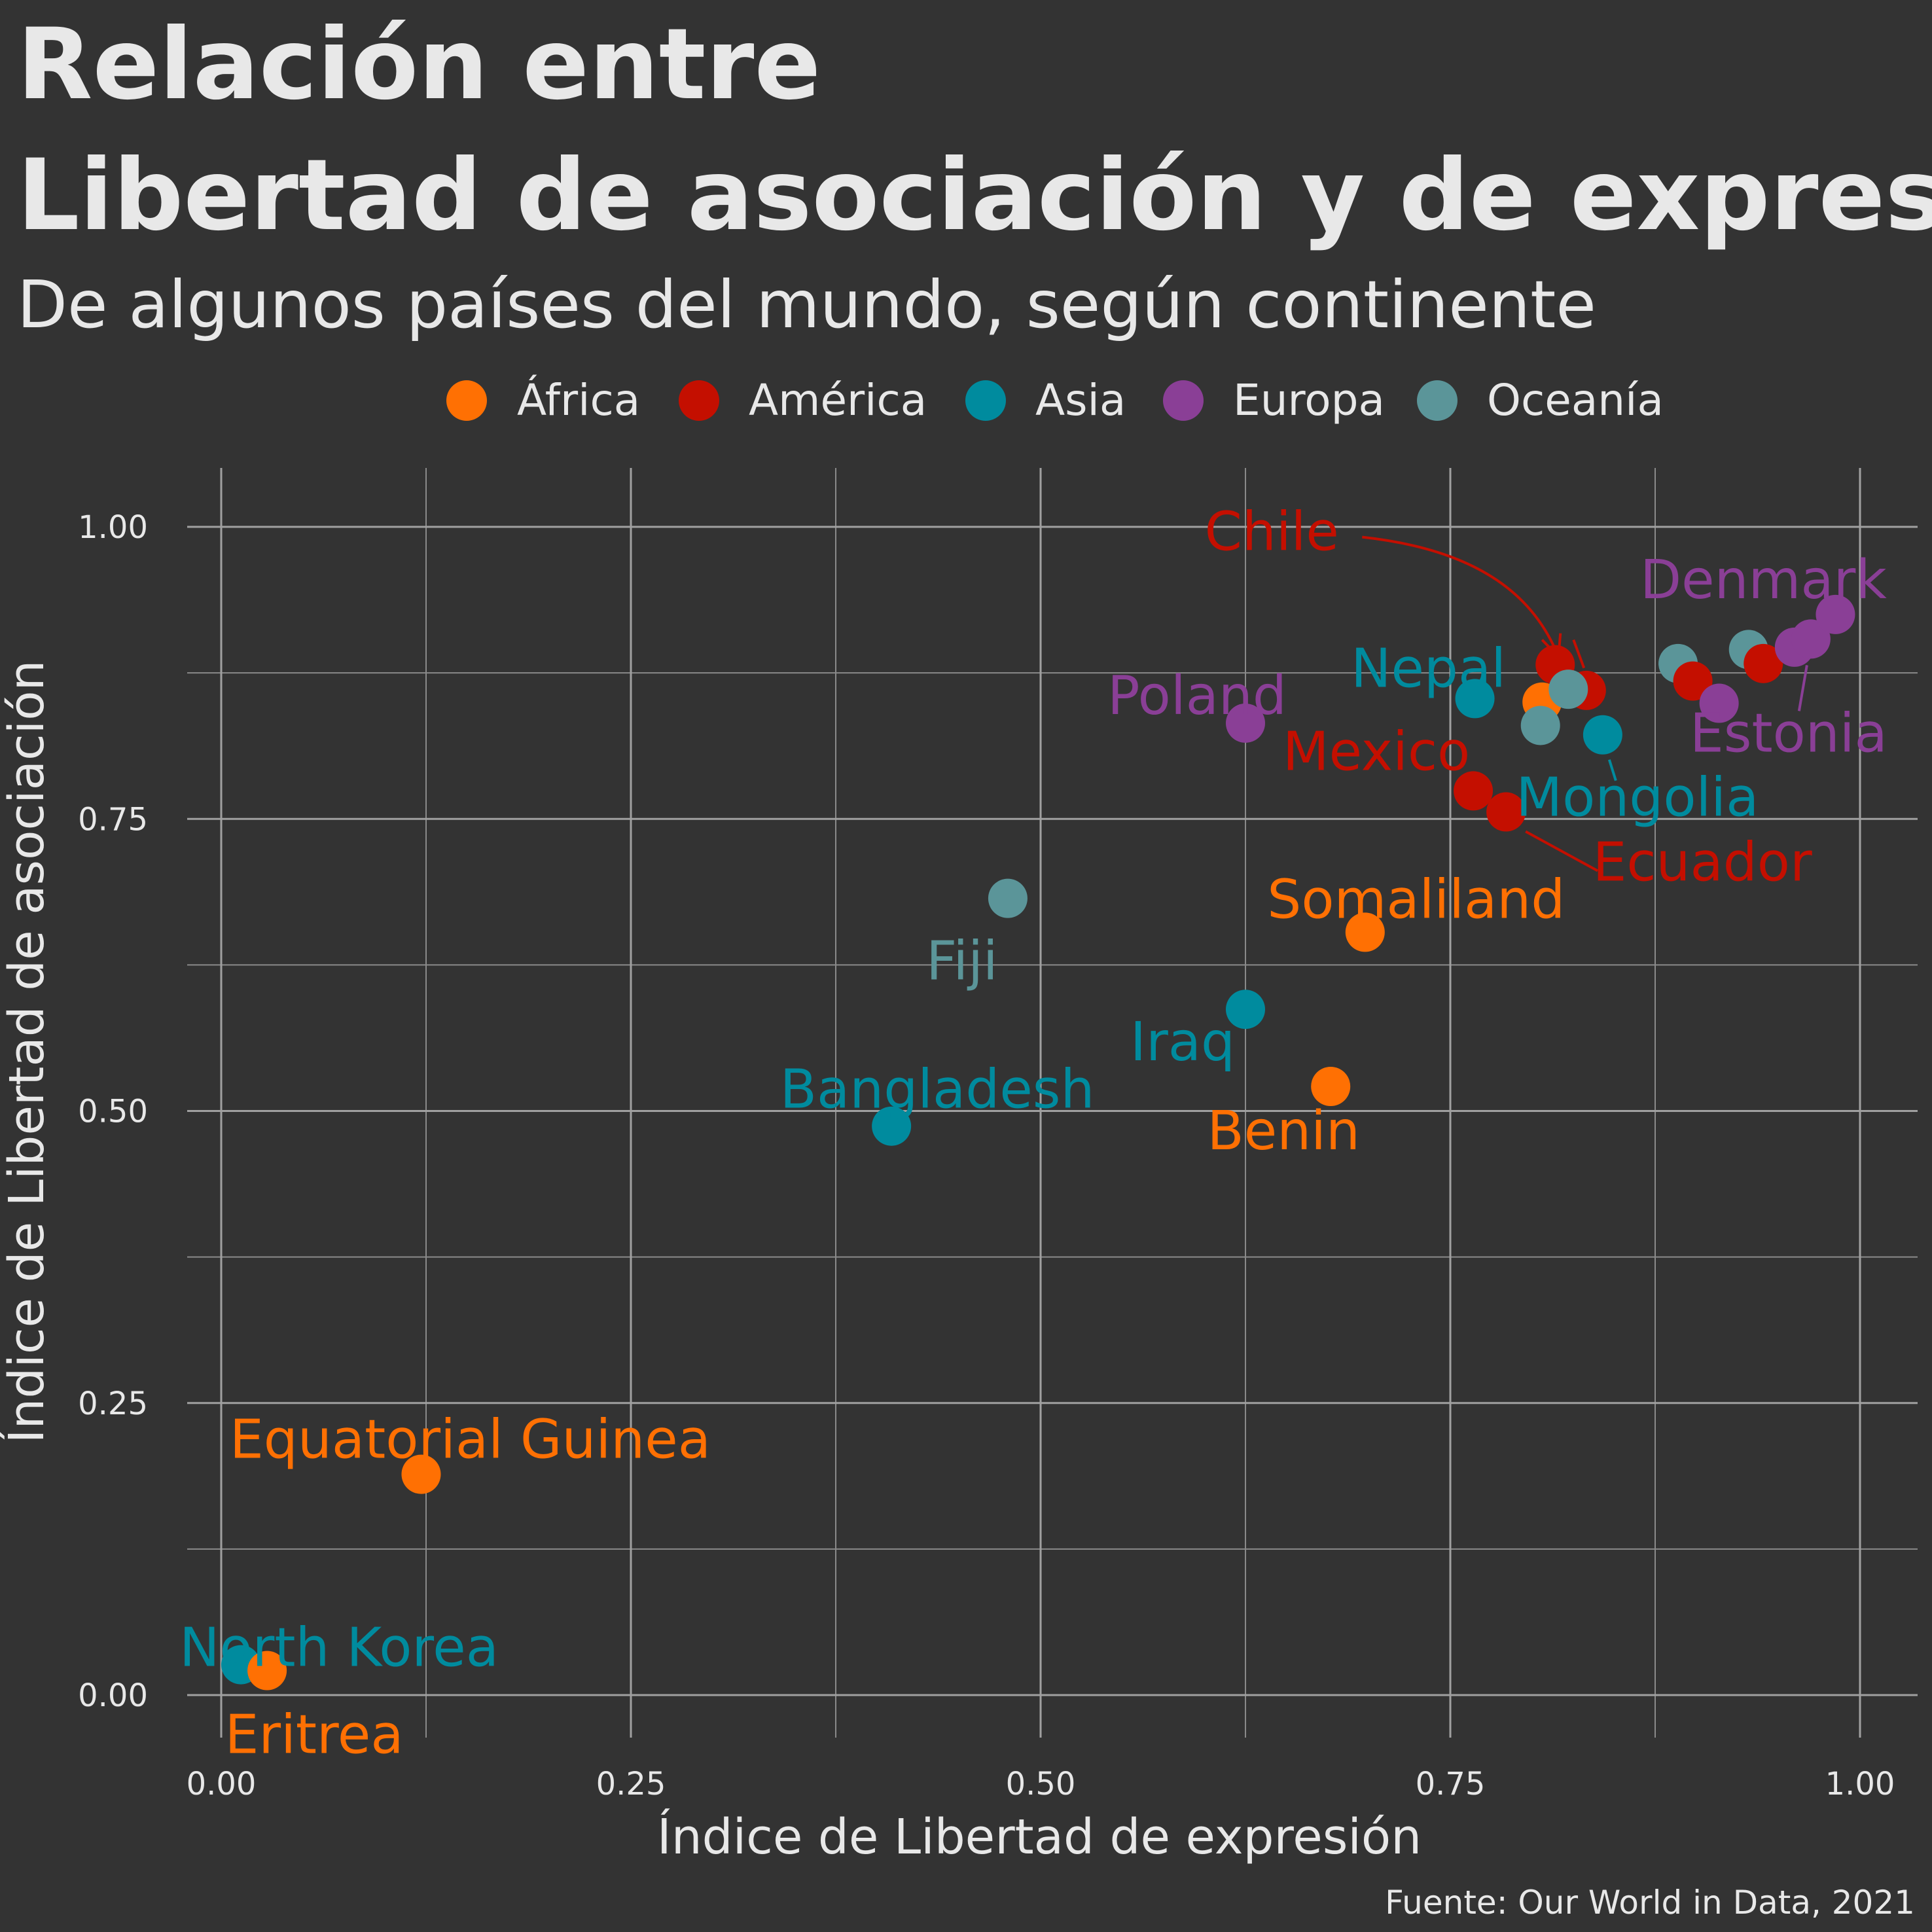 This screenshot has height=1932, width=1932. I want to click on point-label: Eritrea, so click(314, 1735).